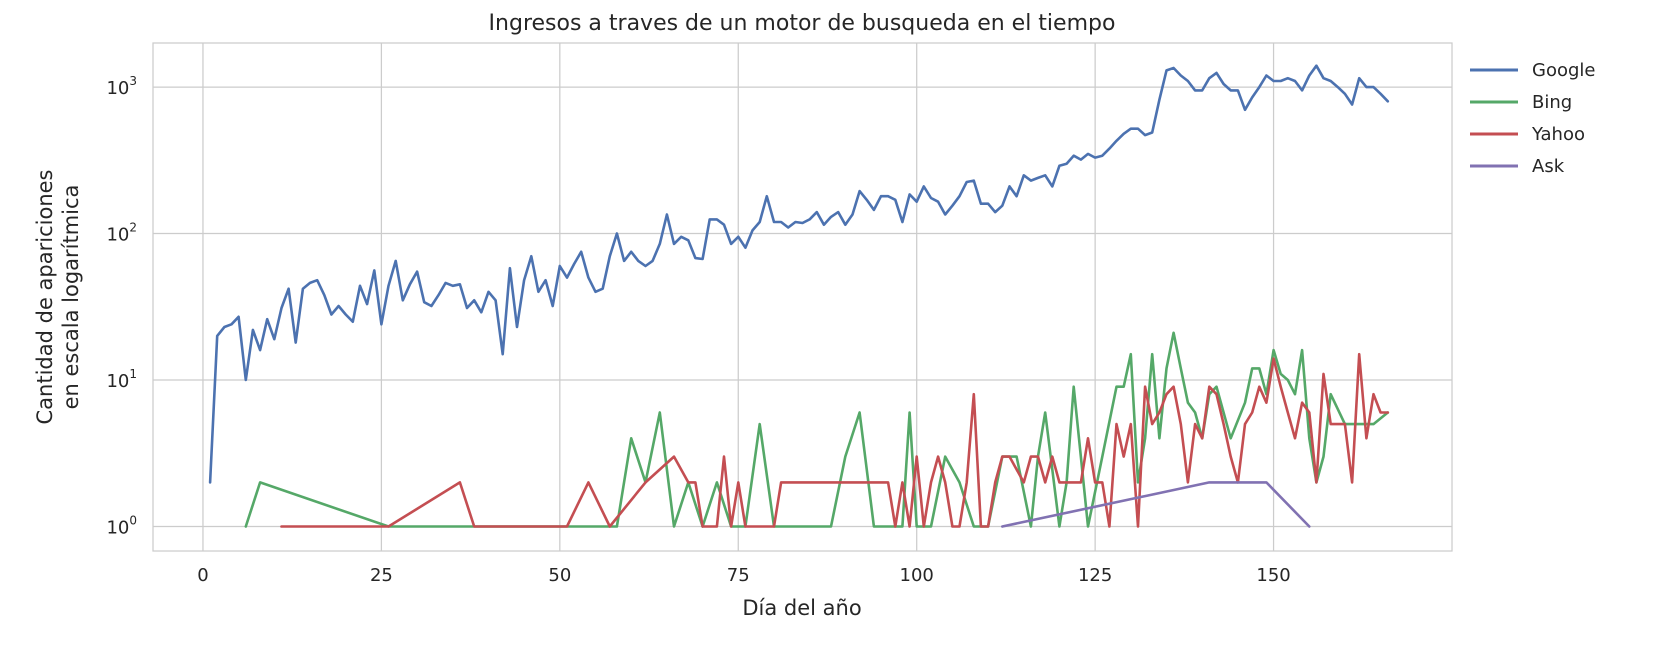 The width and height of the screenshot is (1662, 654). Describe the element at coordinates (121, 525) in the screenshot. I see `y-tick-label: 10⁰` at that location.